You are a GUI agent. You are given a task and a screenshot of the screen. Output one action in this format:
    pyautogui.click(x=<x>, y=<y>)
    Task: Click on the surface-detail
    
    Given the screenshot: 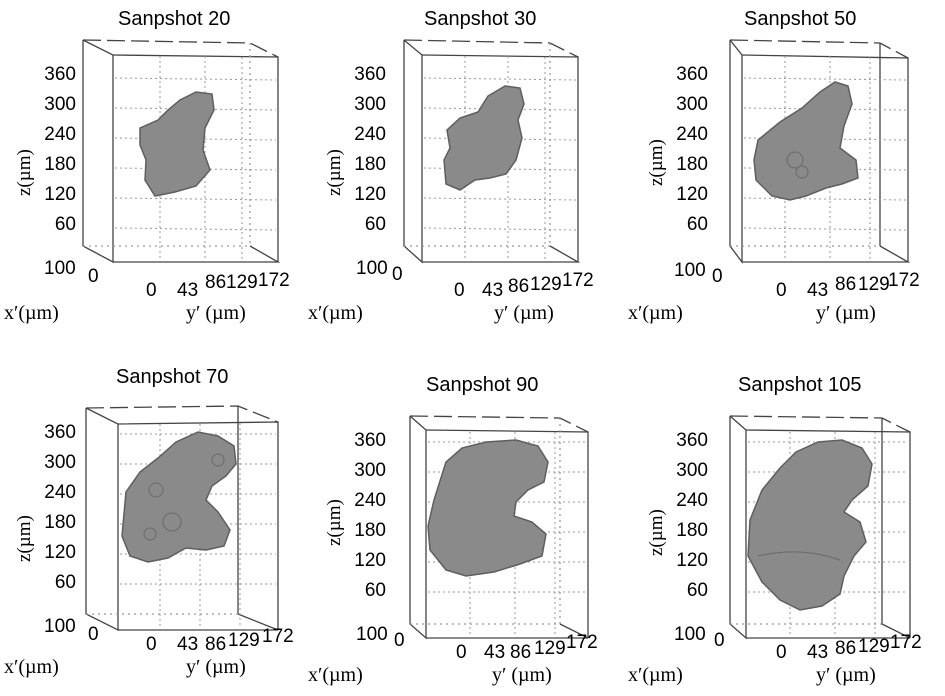 What is the action you would take?
    pyautogui.click(x=799, y=556)
    